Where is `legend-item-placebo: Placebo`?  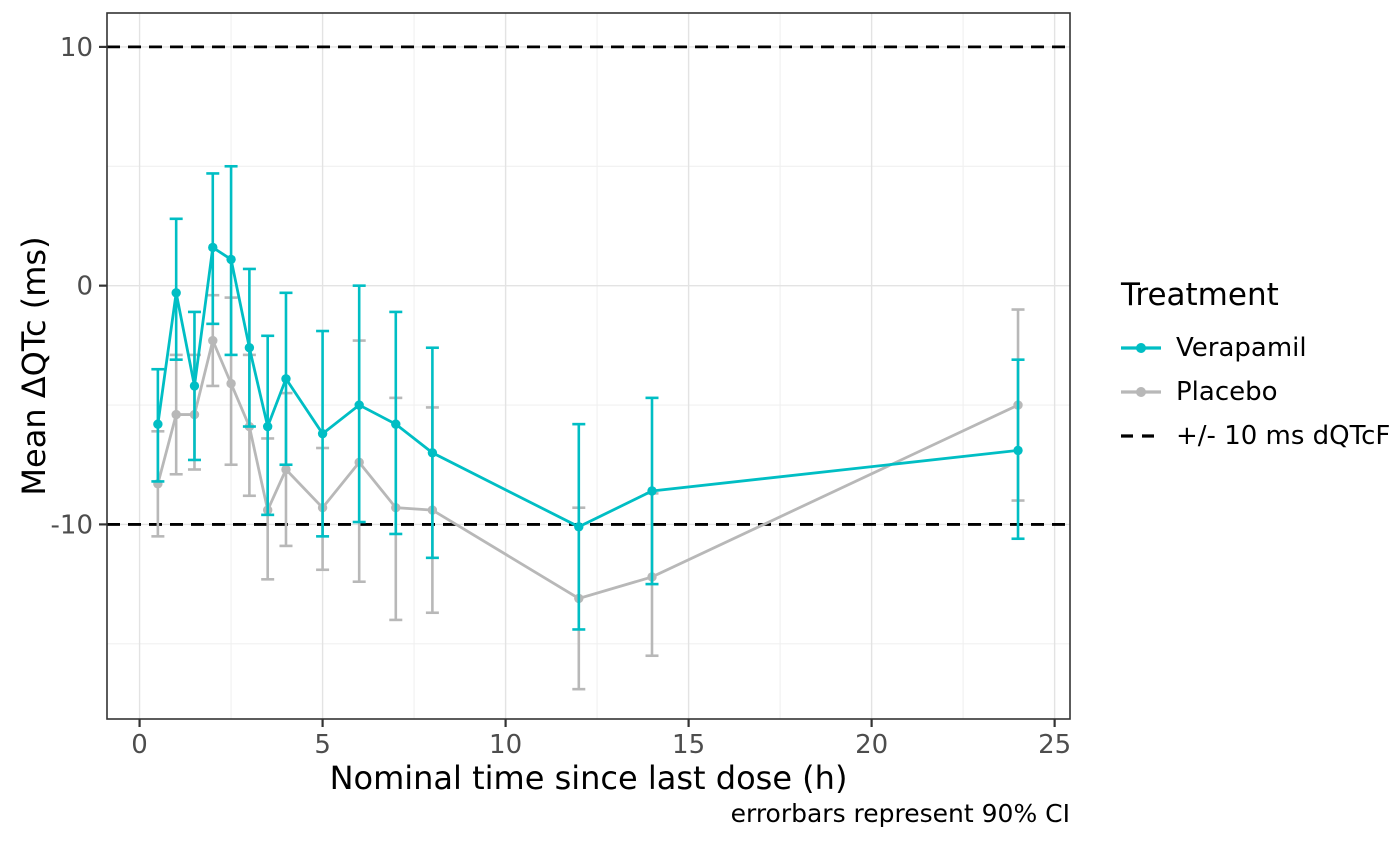 legend-item-placebo: Placebo is located at coordinates (1256, 392).